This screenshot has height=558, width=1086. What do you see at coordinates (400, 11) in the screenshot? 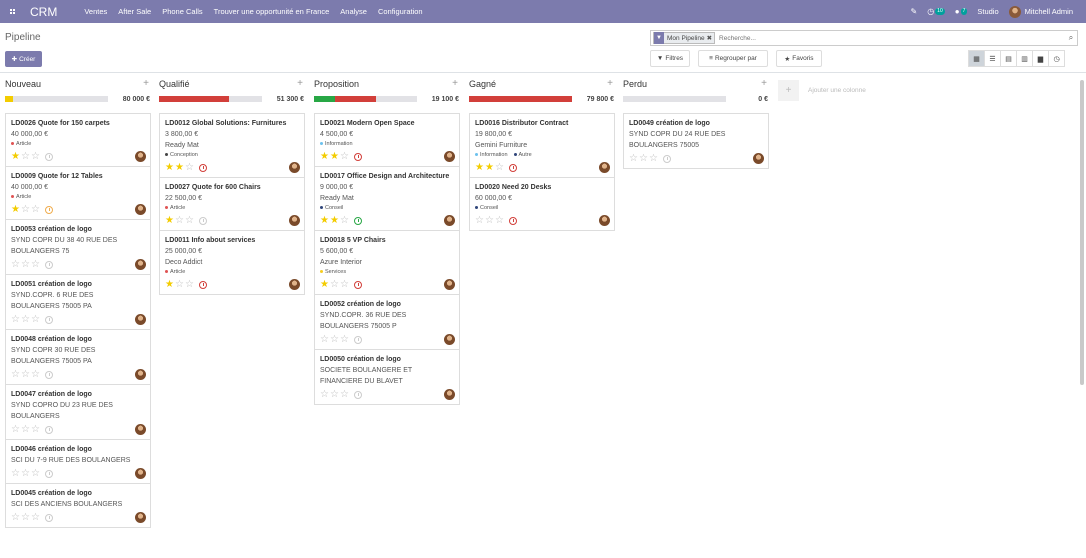
I see `menu-item: Configuration` at bounding box center [400, 11].